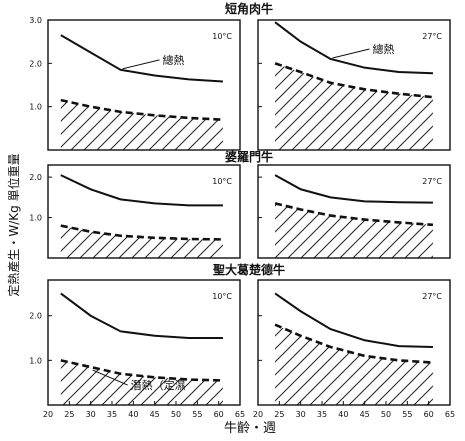 The image size is (465, 441). I want to click on chart-panel: 27°C 總熱, so click(354, 85).